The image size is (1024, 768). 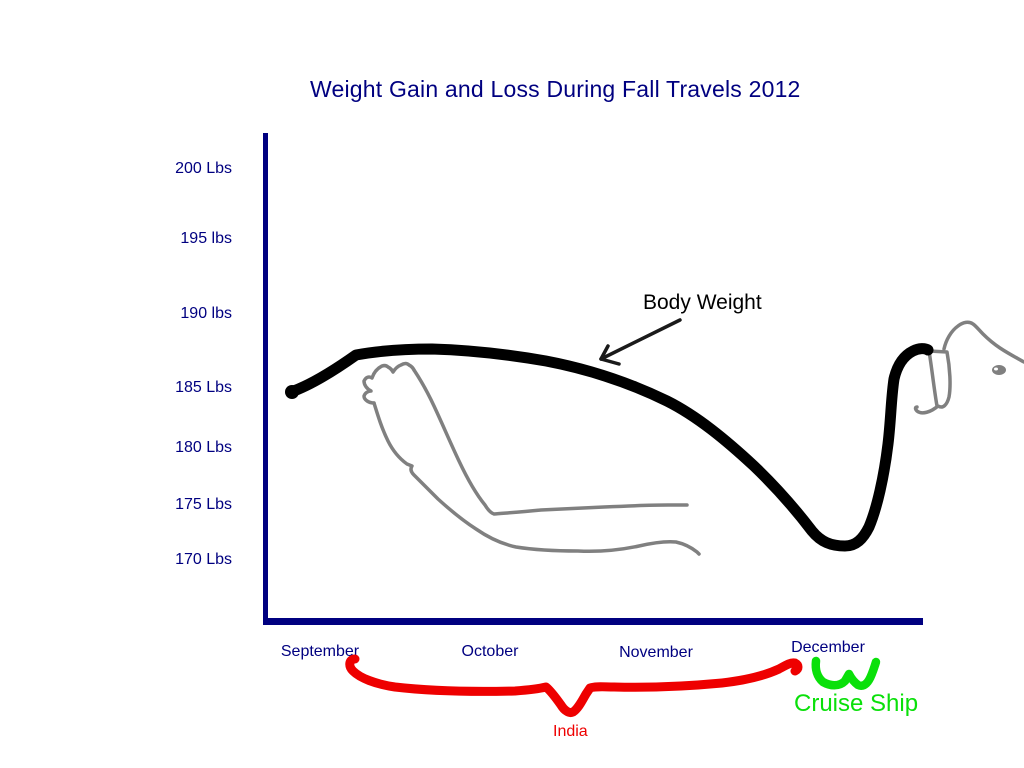 I want to click on y-tick-170: 170 Lbs, so click(x=203, y=559).